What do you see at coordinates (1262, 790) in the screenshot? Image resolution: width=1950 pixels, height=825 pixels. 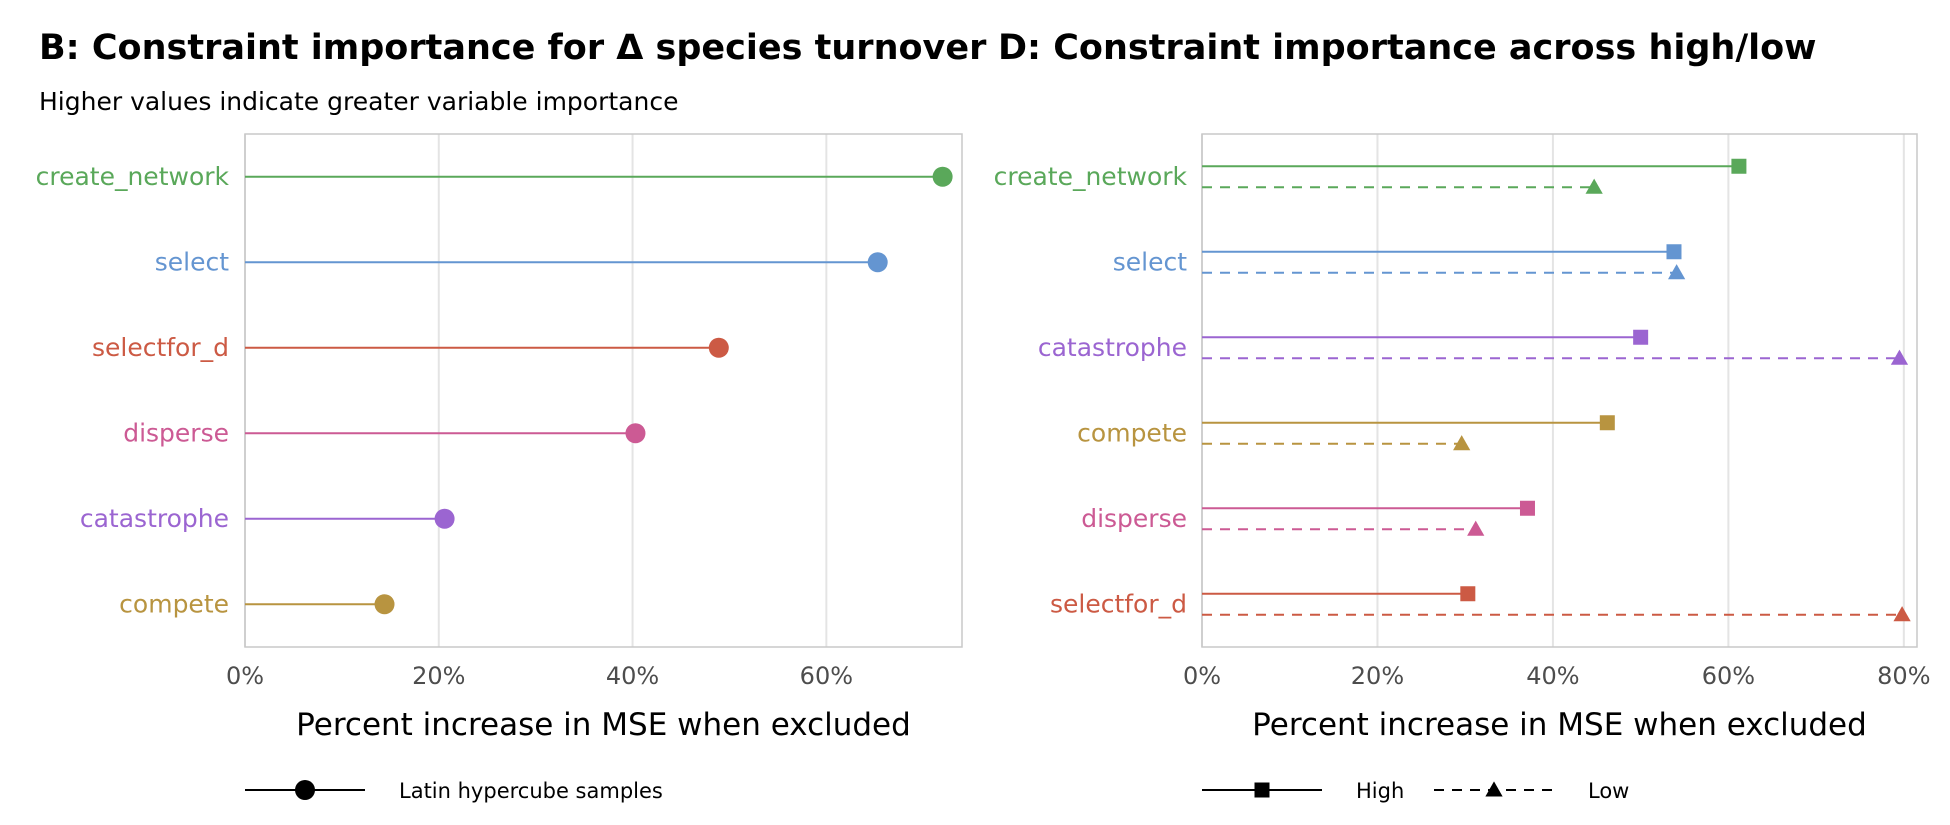 I see `legend-key-square` at bounding box center [1262, 790].